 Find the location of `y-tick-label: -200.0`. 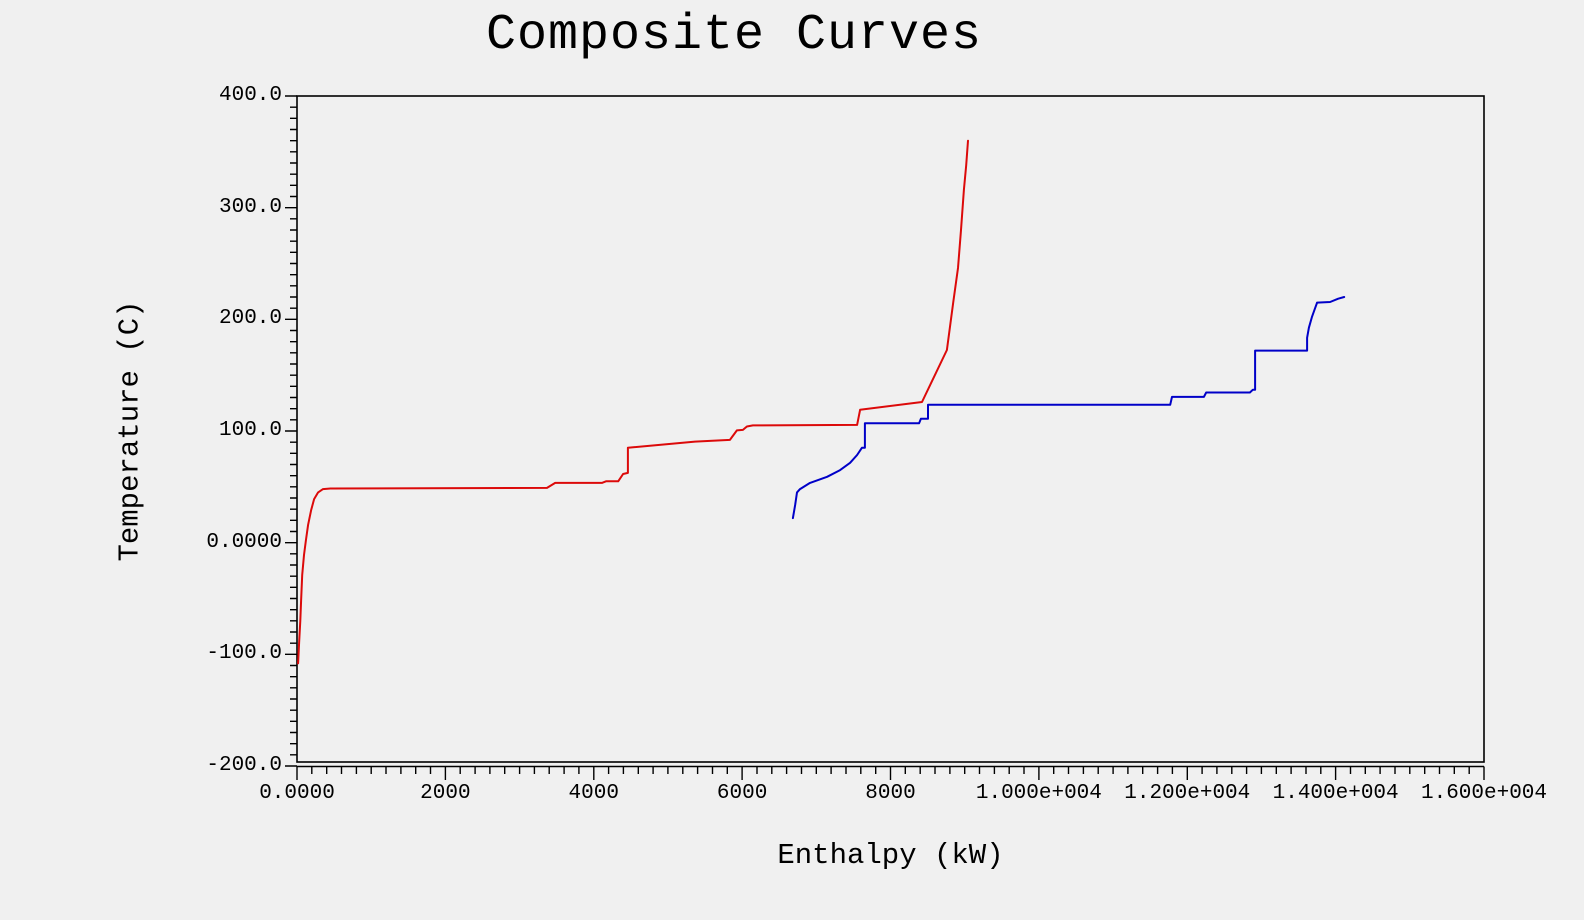

y-tick-label: -200.0 is located at coordinates (244, 765).